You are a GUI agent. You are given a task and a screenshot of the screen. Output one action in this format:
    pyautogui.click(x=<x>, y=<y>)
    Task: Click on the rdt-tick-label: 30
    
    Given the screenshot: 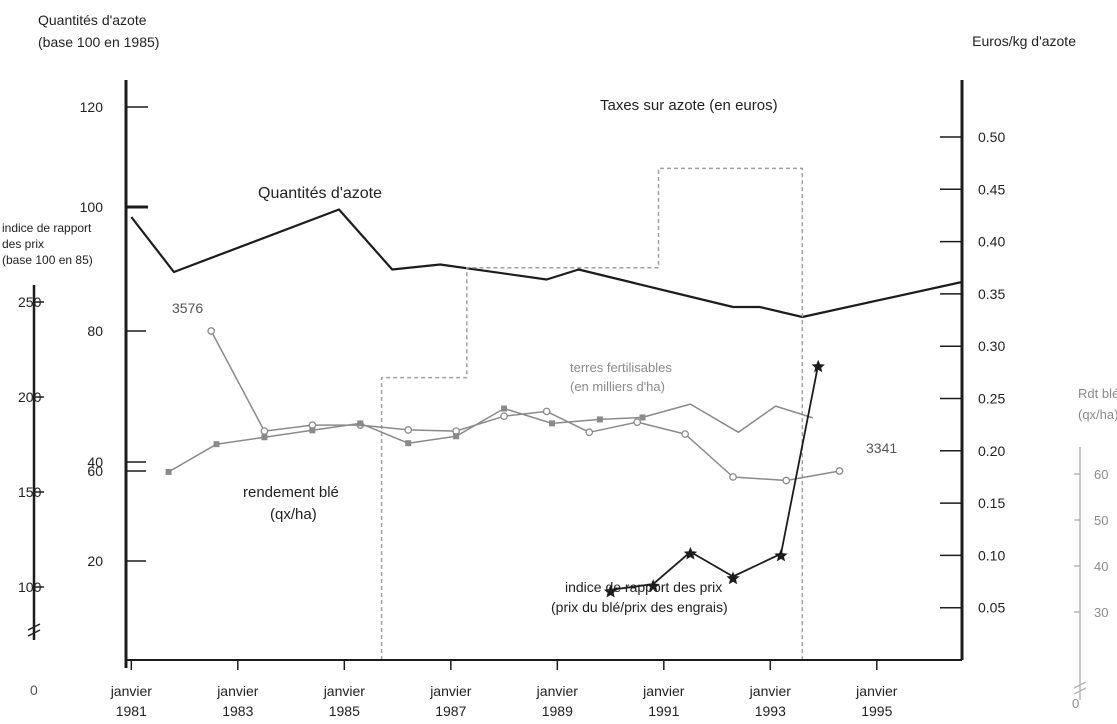 What is the action you would take?
    pyautogui.click(x=1101, y=612)
    